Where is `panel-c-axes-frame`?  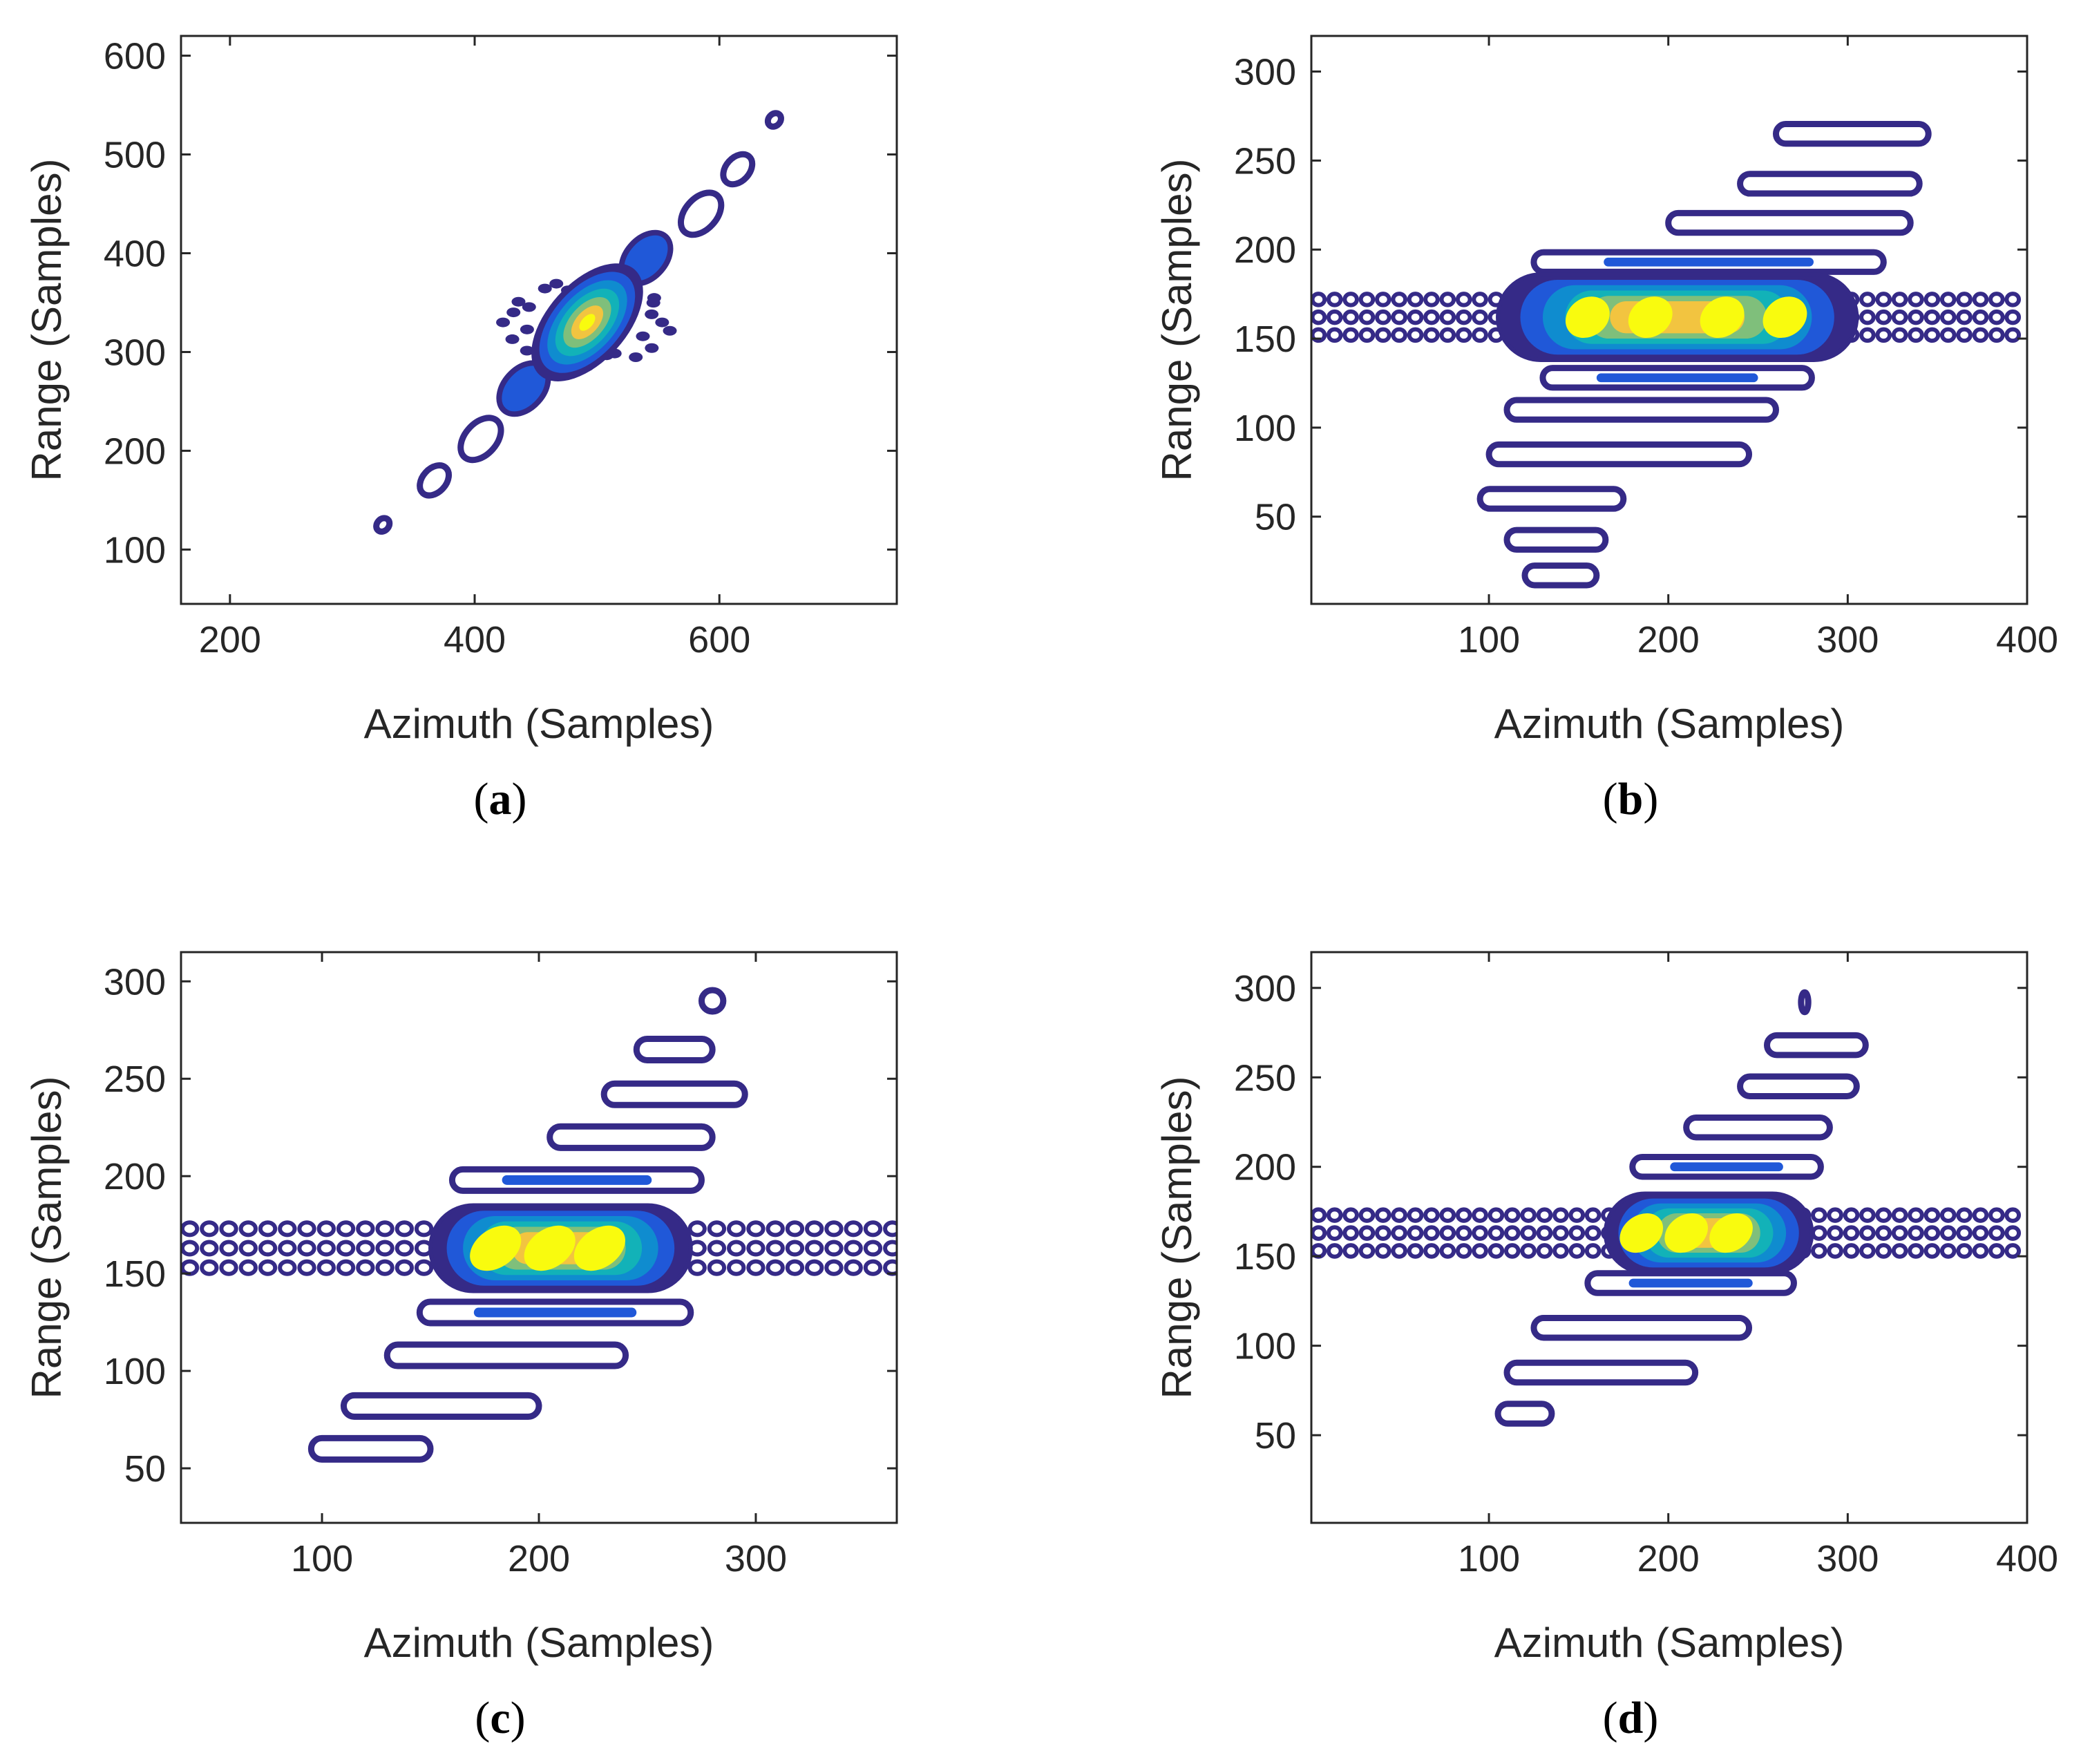
panel-c-axes-frame is located at coordinates (539, 1238).